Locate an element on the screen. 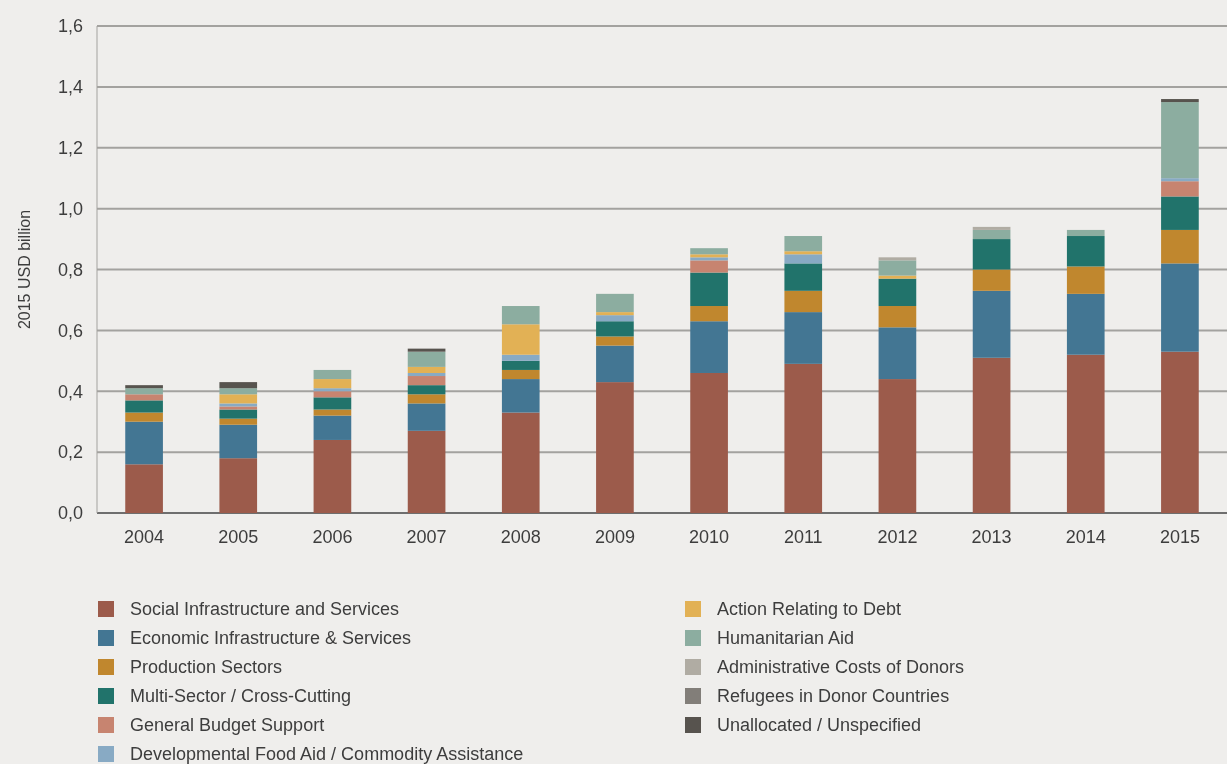  legend-label: Administrative Costs of Donors is located at coordinates (841, 667).